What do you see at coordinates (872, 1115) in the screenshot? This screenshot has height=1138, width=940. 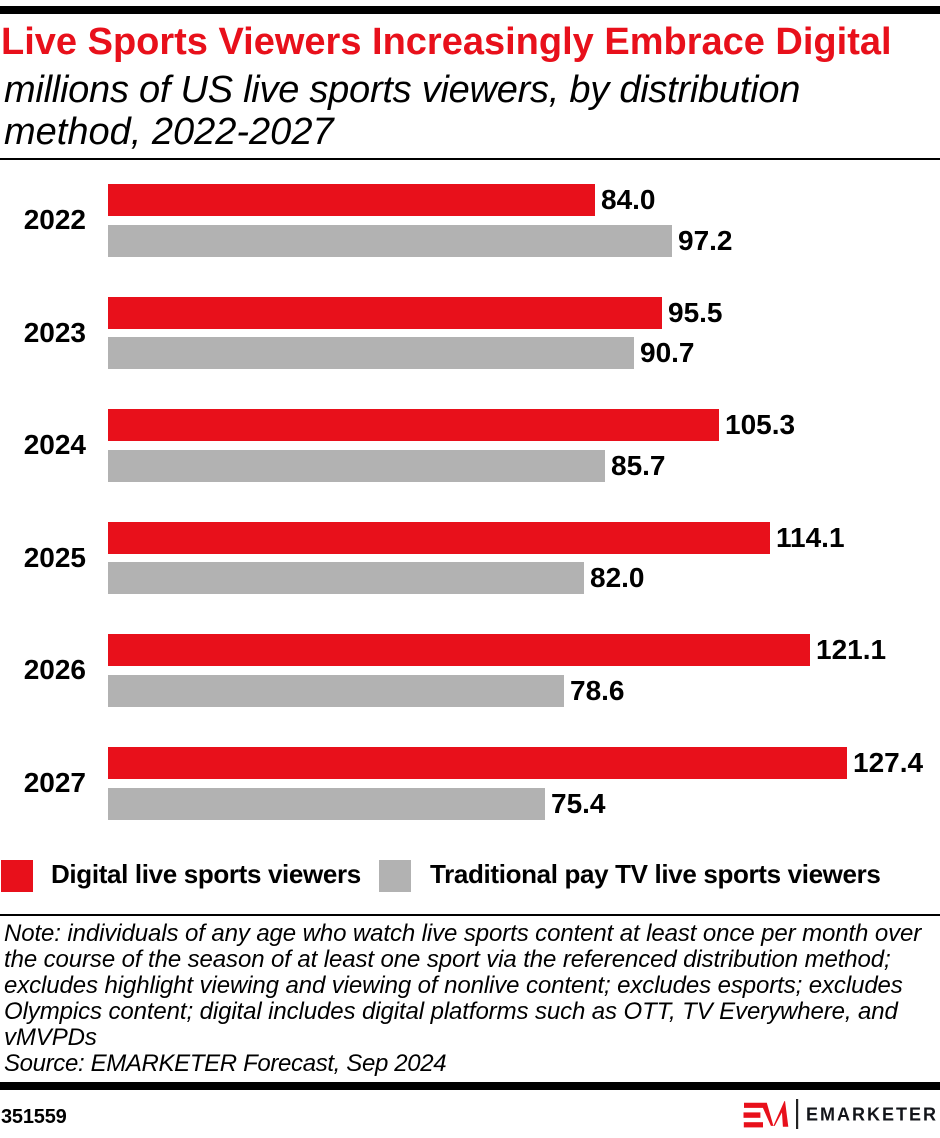 I see `svg-text: EMARKETER` at bounding box center [872, 1115].